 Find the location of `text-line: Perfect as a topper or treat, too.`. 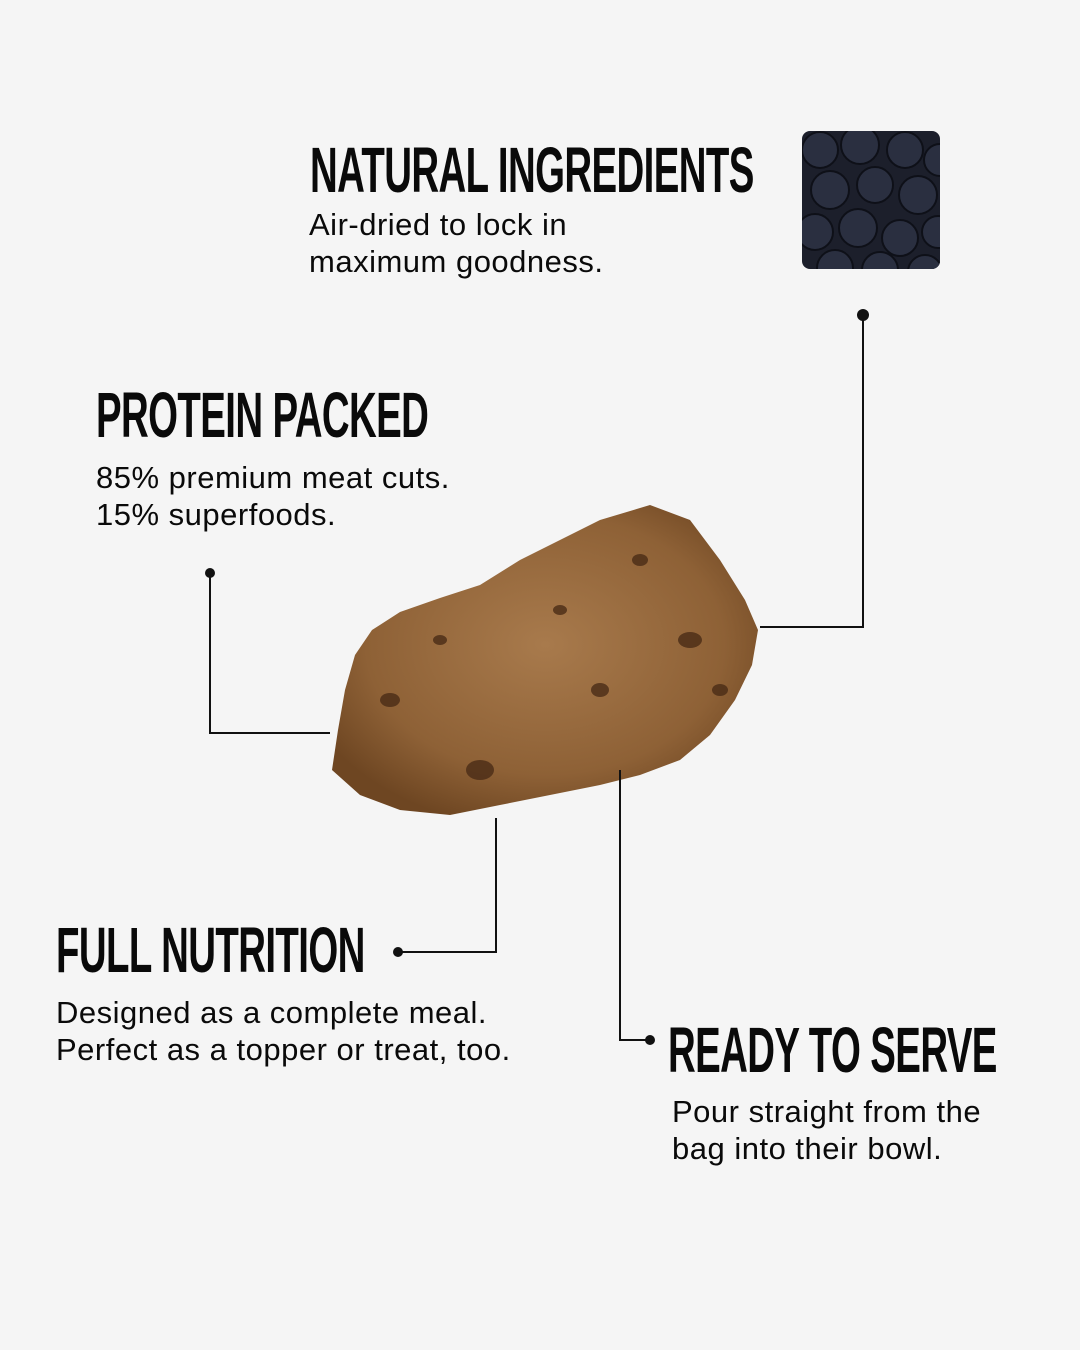

text-line: Perfect as a topper or treat, too. is located at coordinates (283, 1049).